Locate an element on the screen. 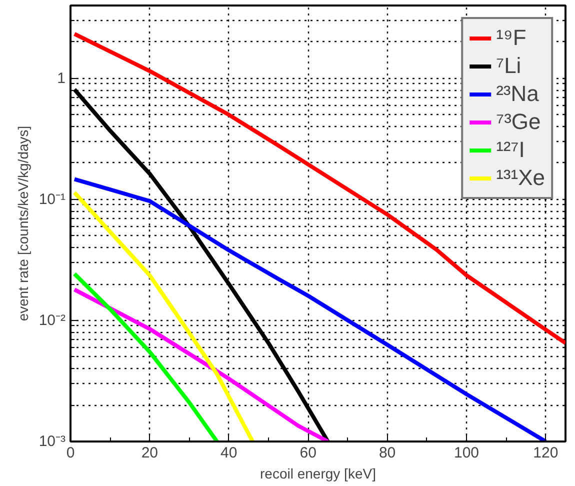  x-tick-label: 20 is located at coordinates (149, 453).